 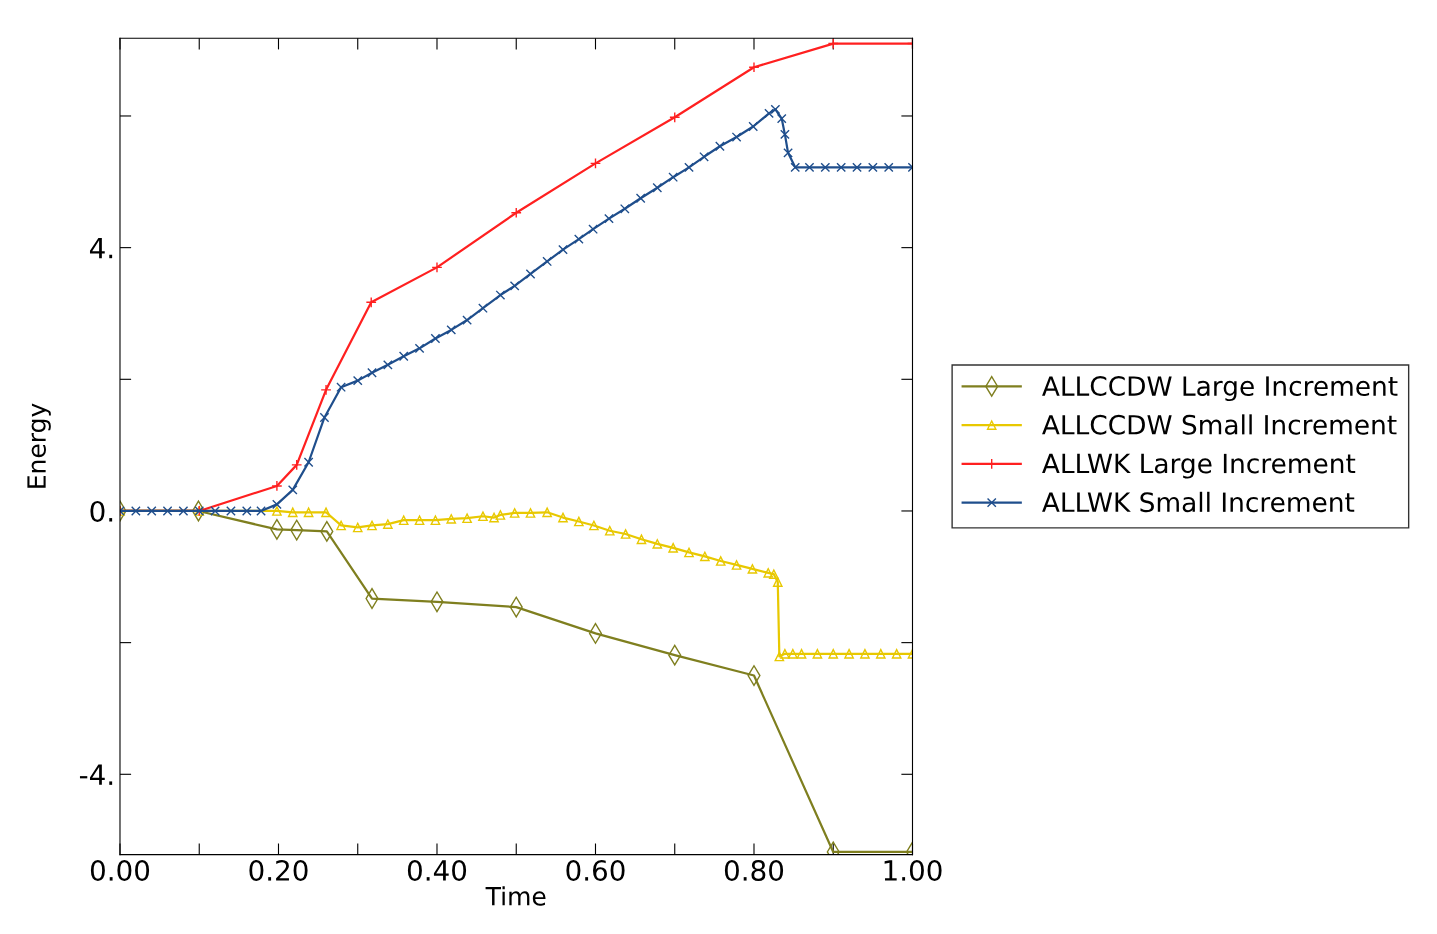 I want to click on x-tick-label: 0.80, so click(x=754, y=870).